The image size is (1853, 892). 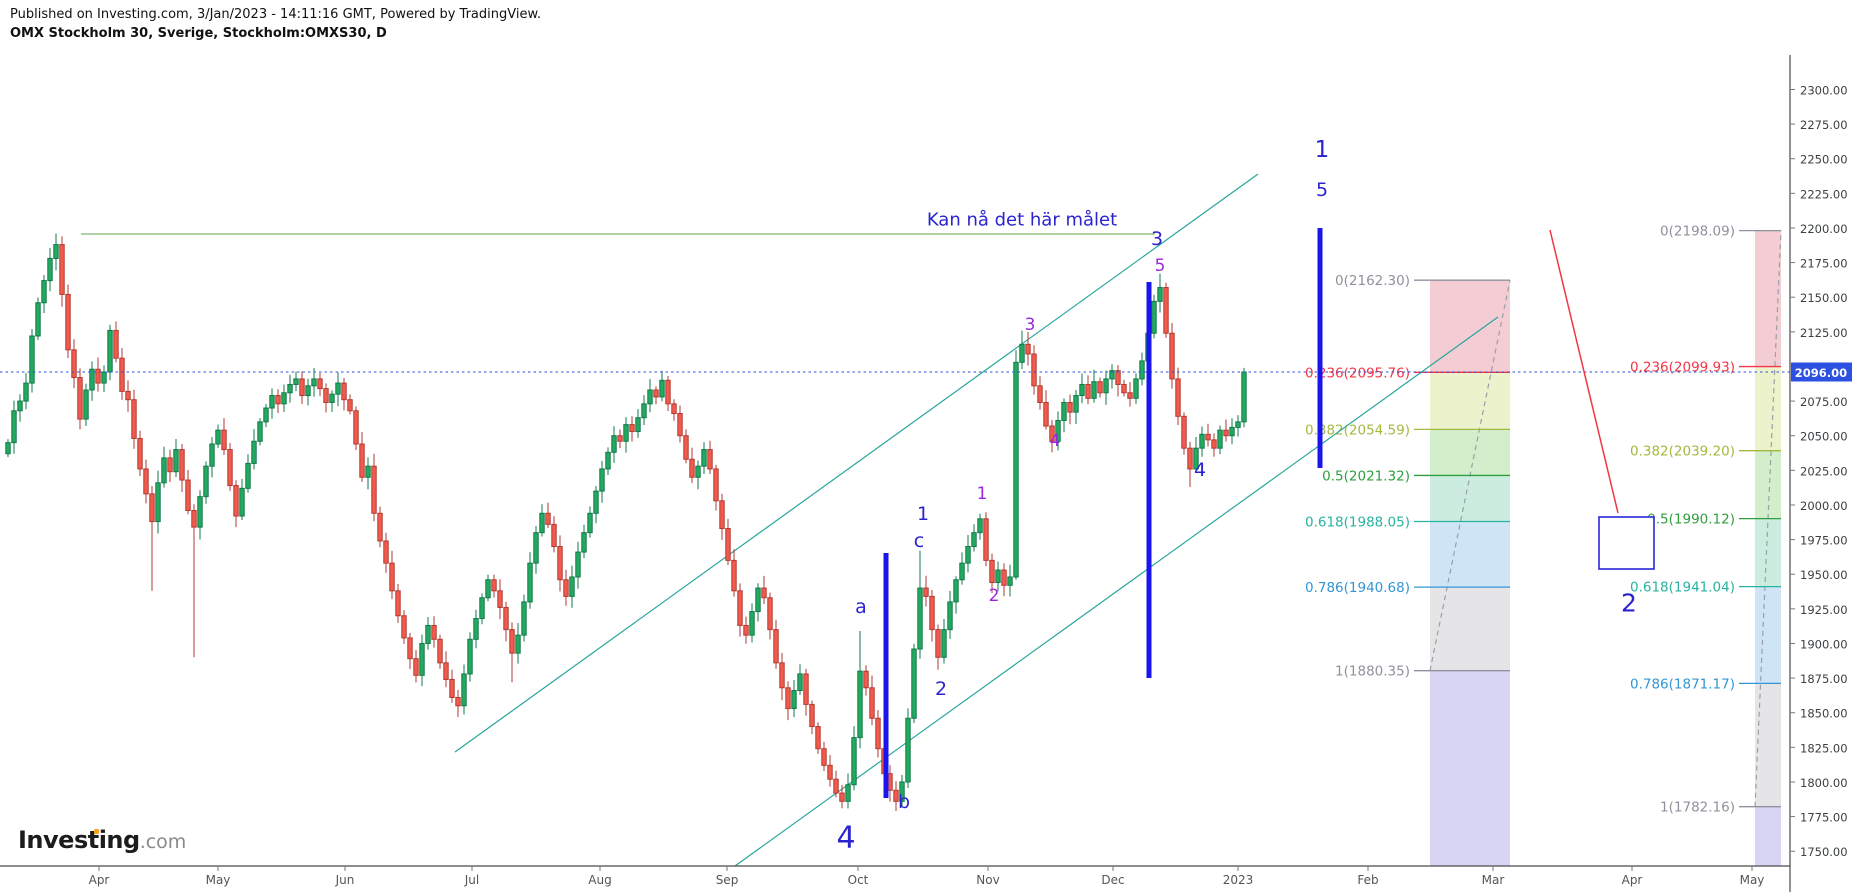 I want to click on wave-label-c: c, so click(x=919, y=541).